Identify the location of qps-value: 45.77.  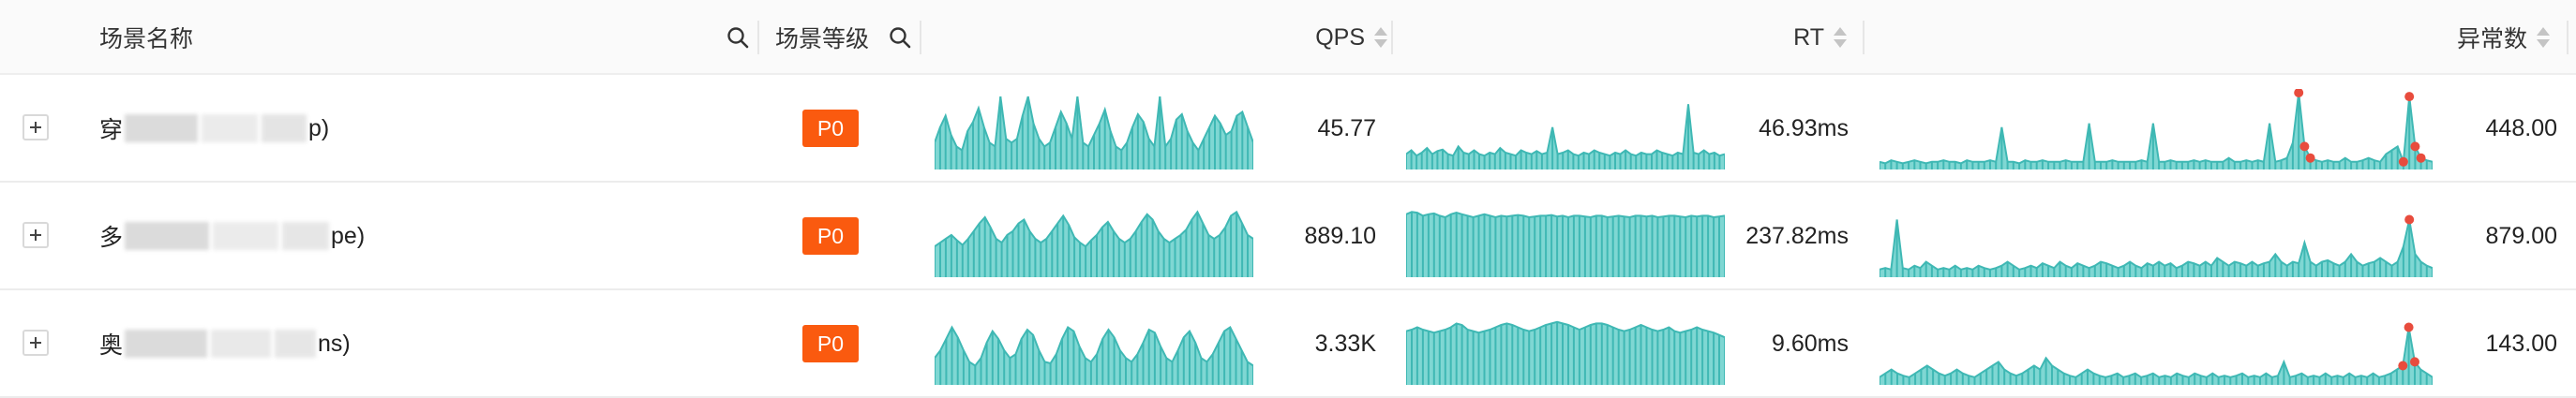
(1346, 127).